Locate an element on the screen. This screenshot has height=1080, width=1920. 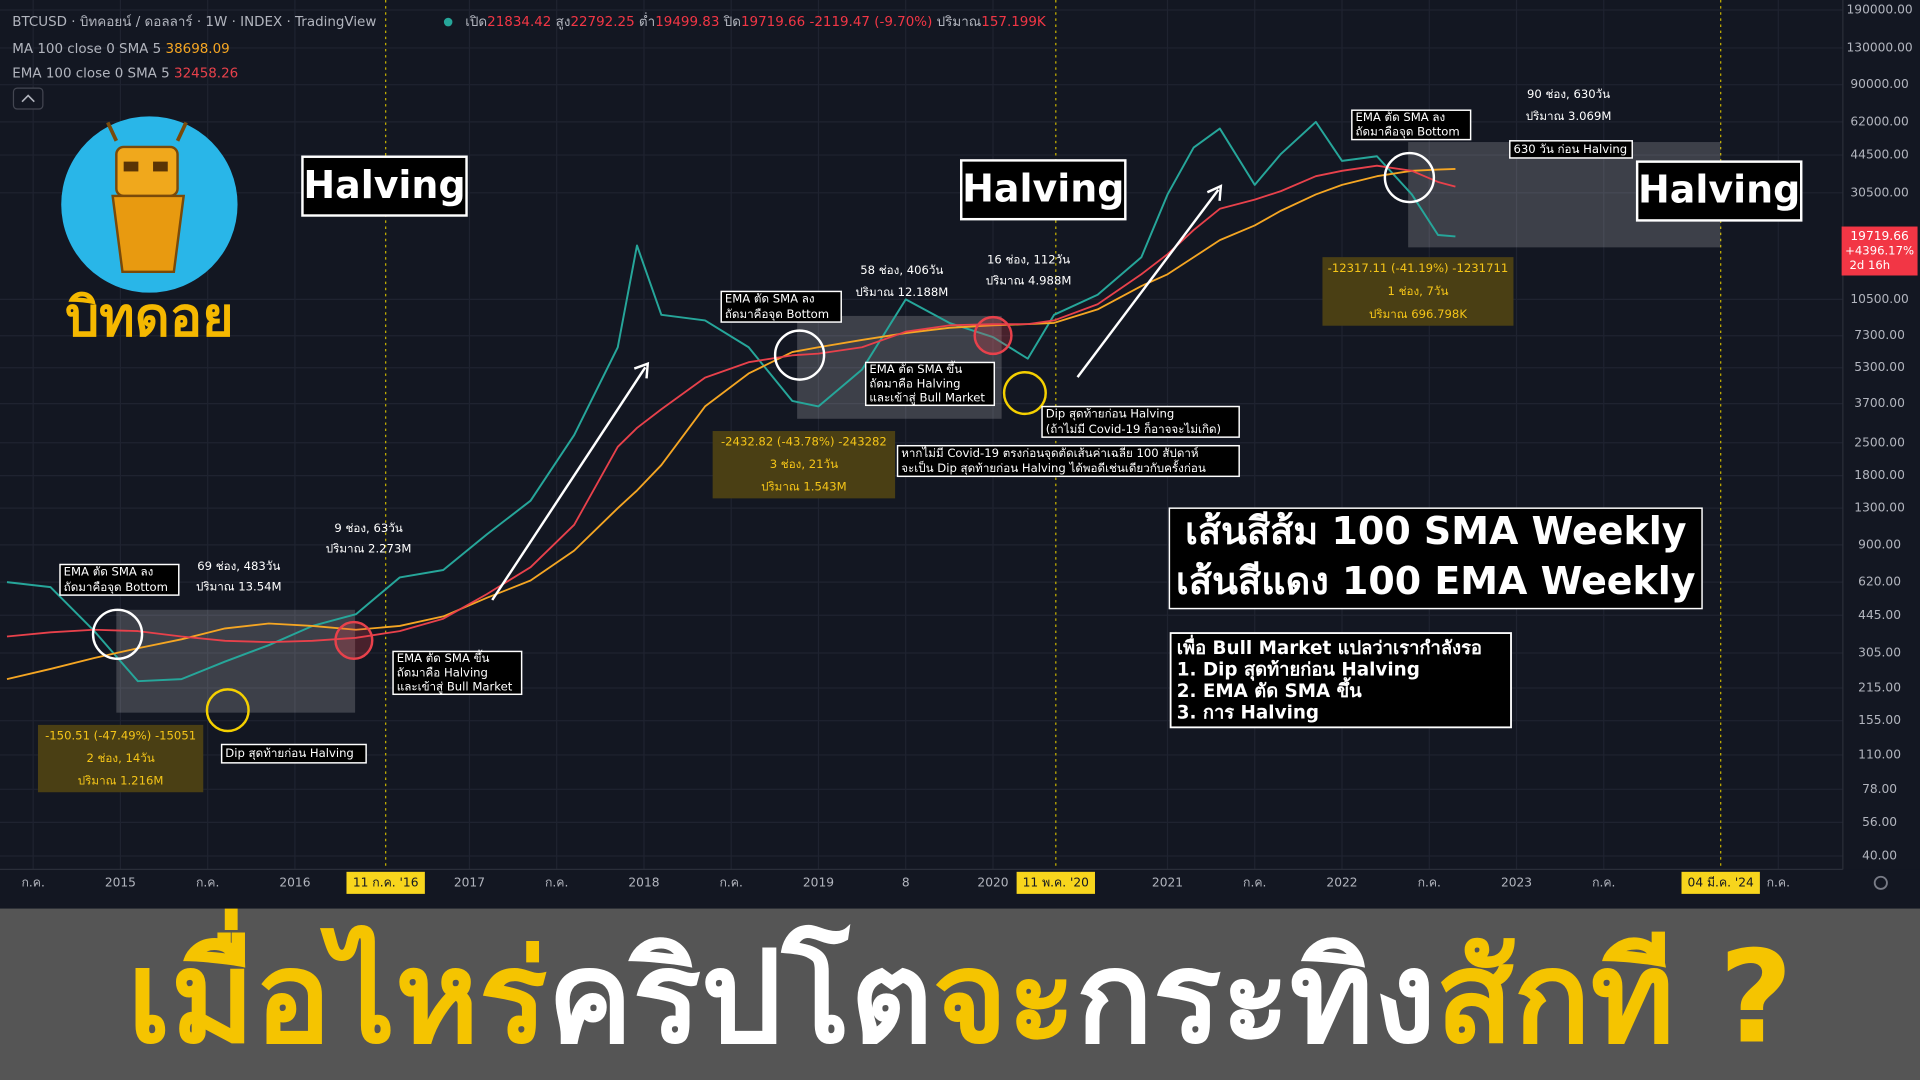
y-tick-label: 10500.00 is located at coordinates (1879, 299).